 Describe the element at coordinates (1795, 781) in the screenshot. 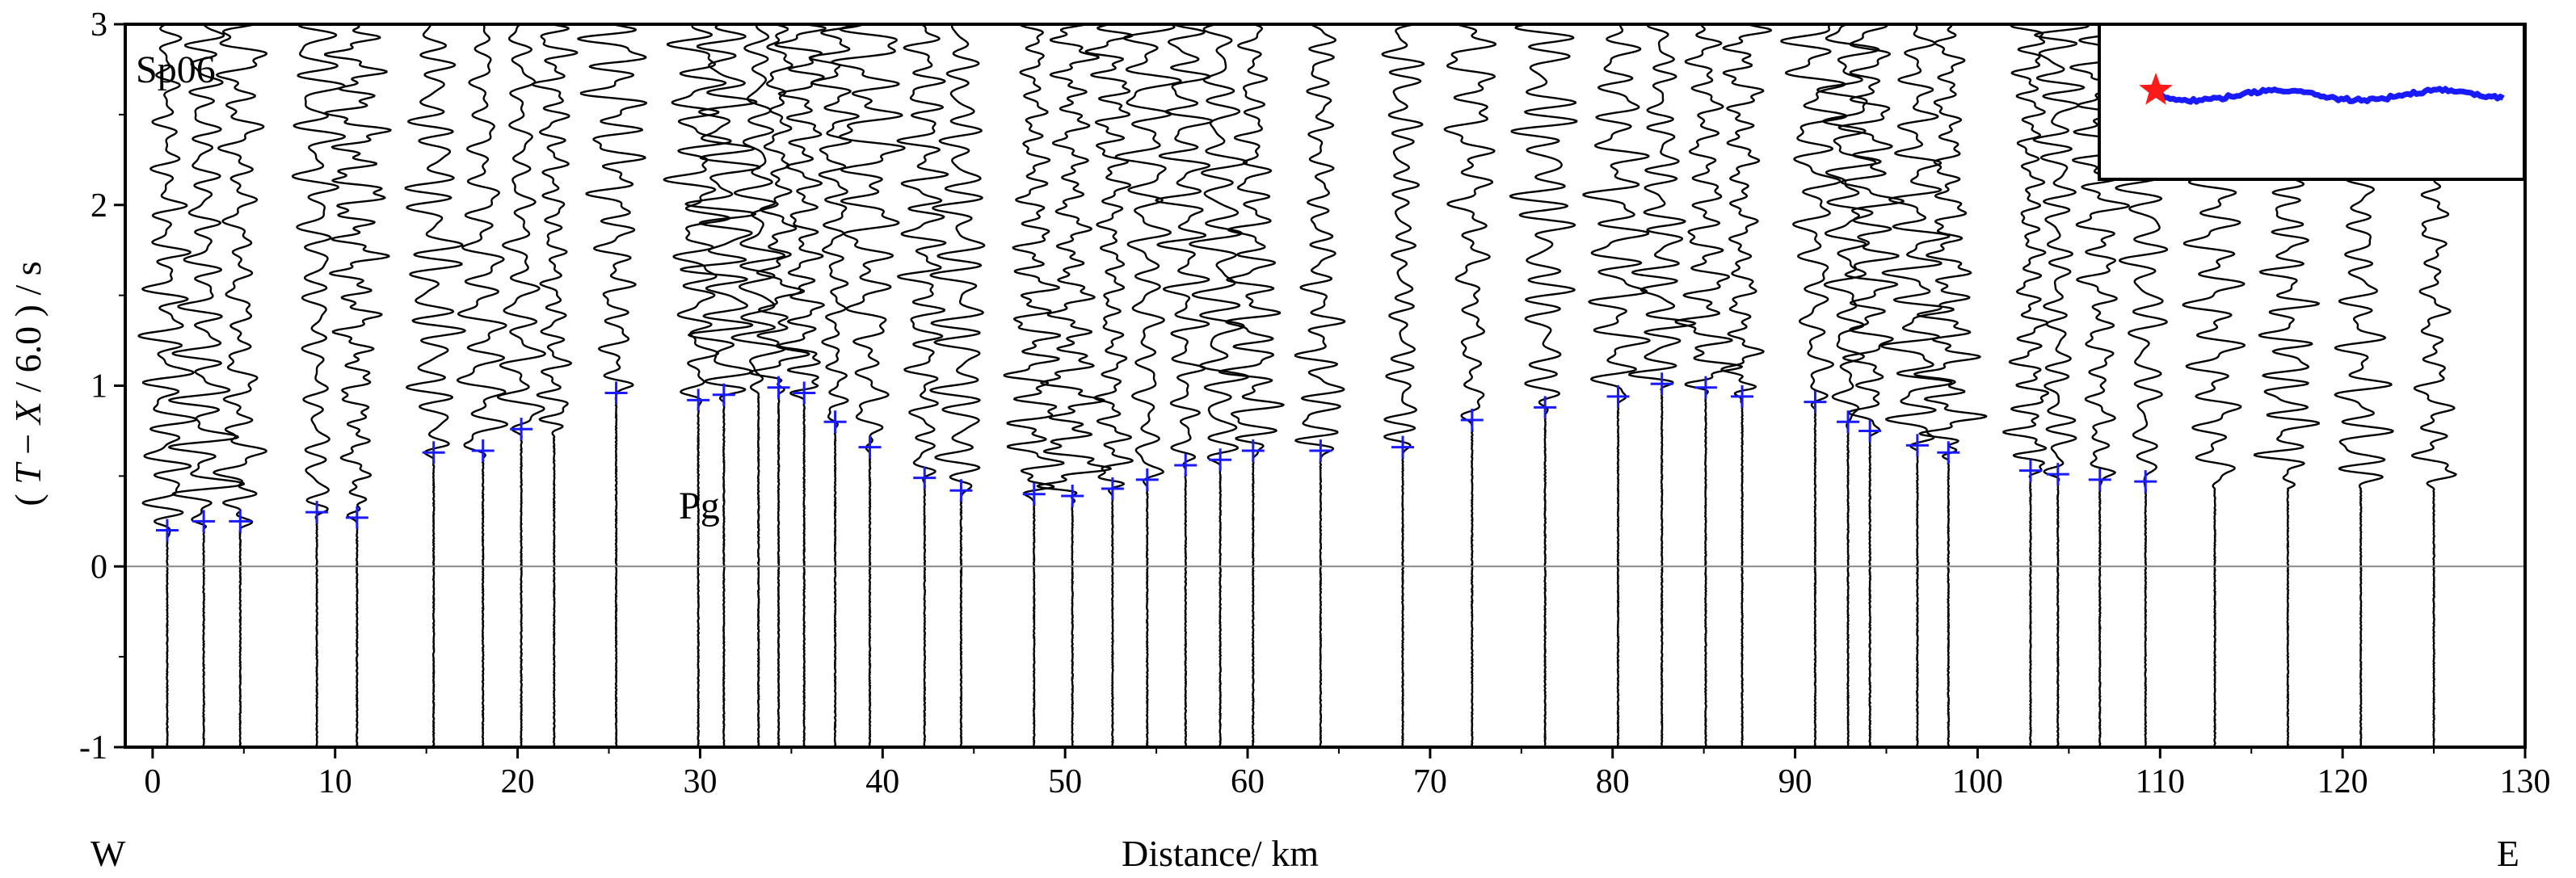

I see `x-tick-label: 90` at that location.